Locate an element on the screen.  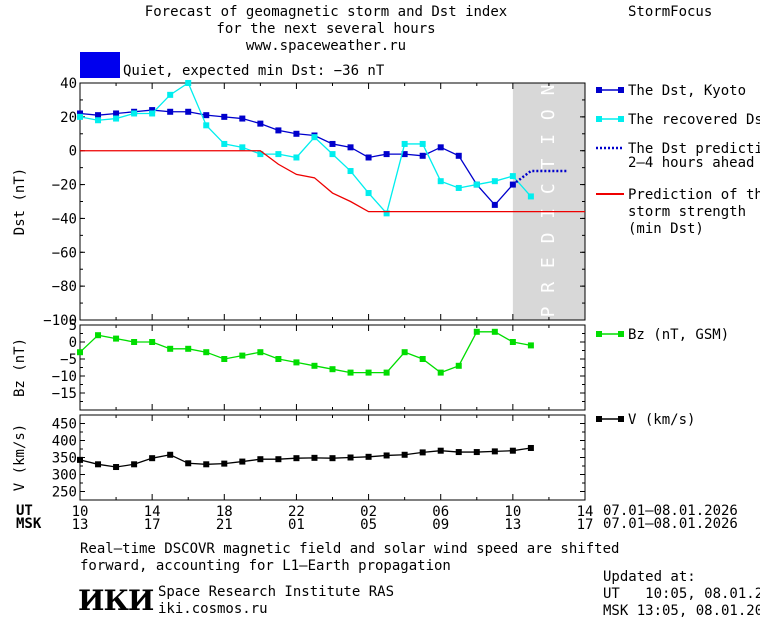
prediction-band-letter: D is located at coordinates (548, 238).